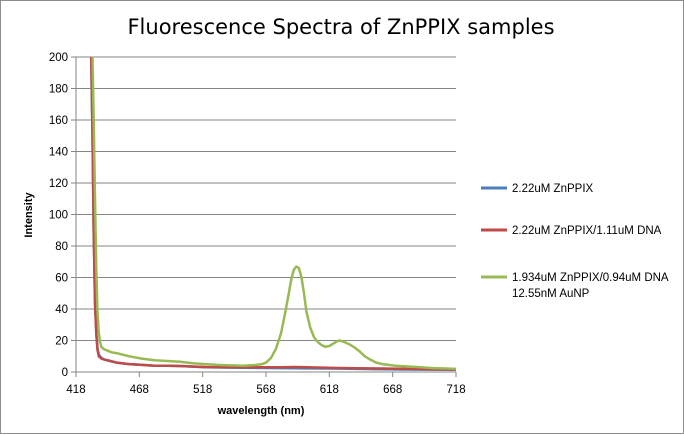 The image size is (684, 435). Describe the element at coordinates (329, 390) in the screenshot. I see `x-tick-label: 618` at that location.